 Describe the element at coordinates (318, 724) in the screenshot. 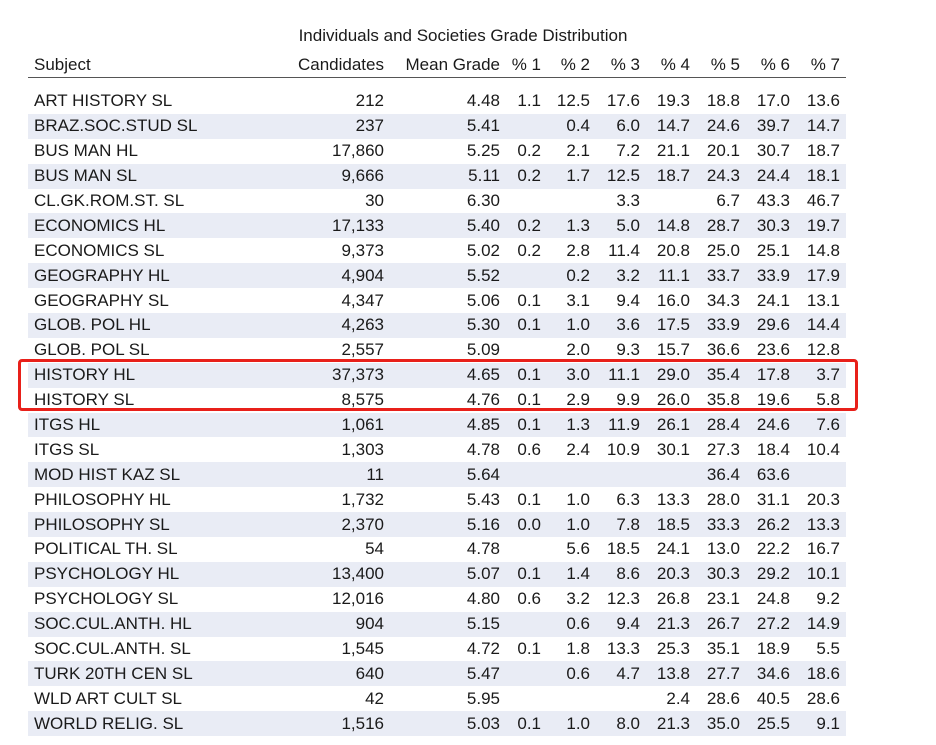

I see `candidates-cell: 1,516` at that location.